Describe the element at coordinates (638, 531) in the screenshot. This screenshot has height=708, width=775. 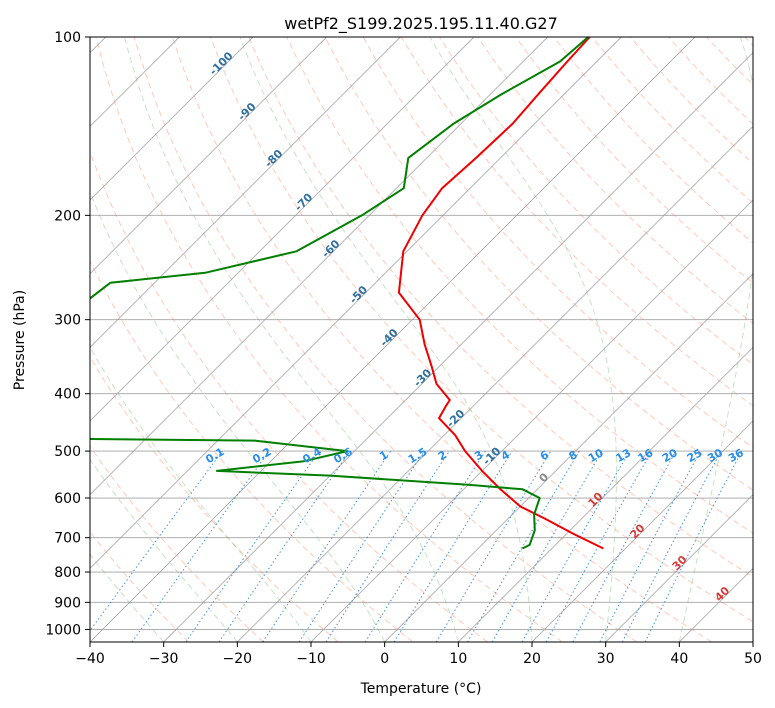
I see `isotherm-label: 20` at that location.